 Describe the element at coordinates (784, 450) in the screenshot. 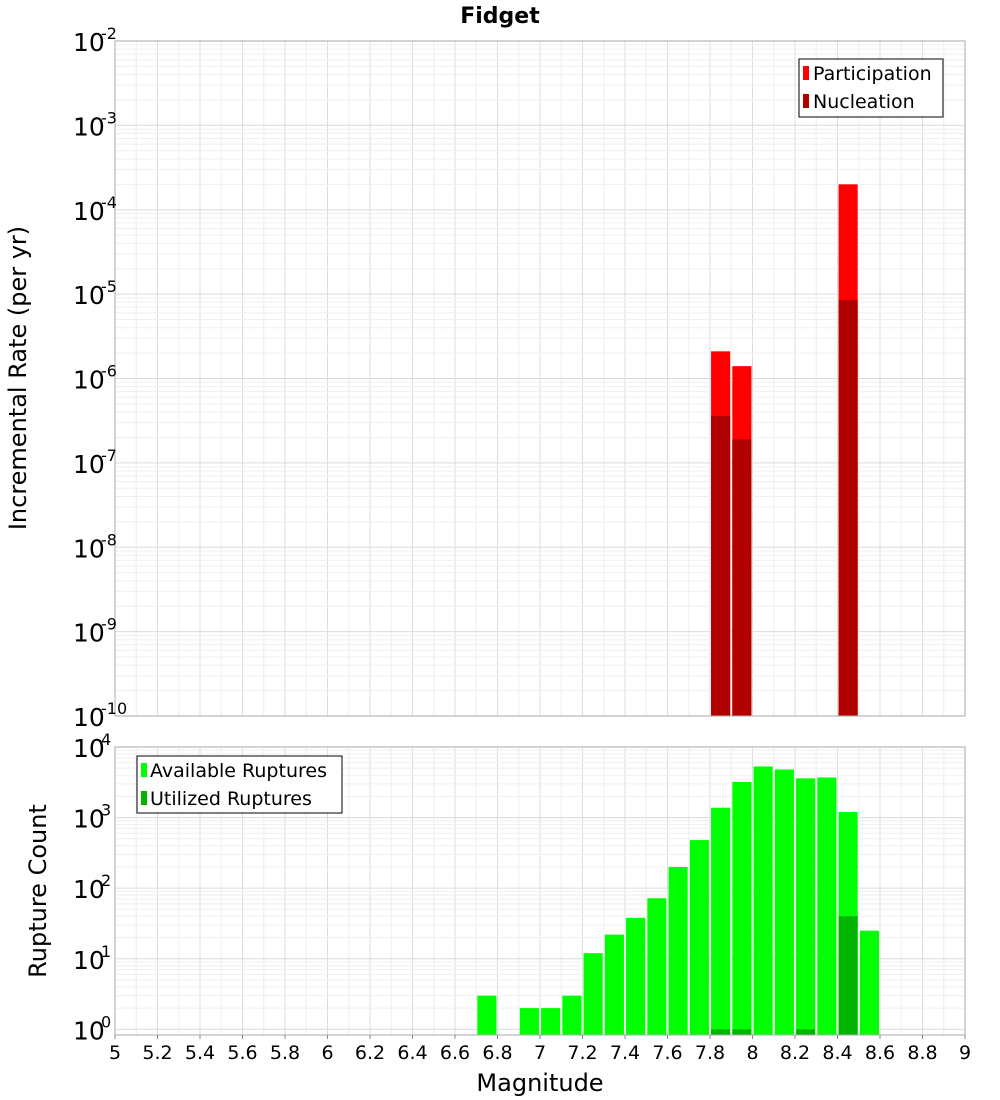

I see `top-plot-bars` at that location.